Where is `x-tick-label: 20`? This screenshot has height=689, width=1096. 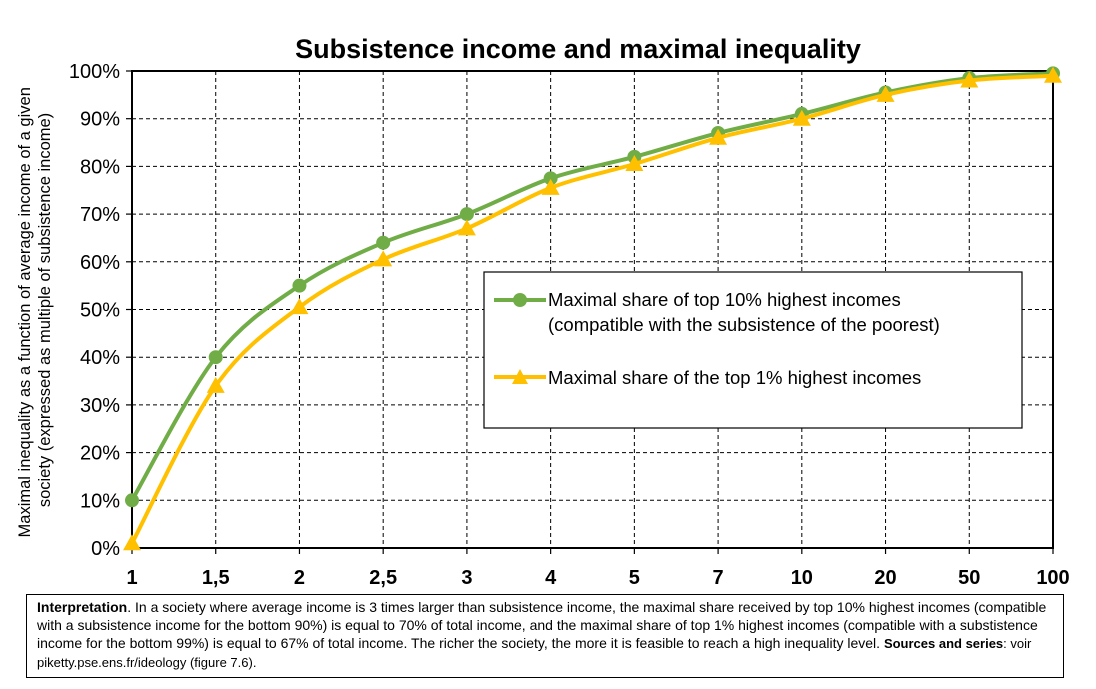
x-tick-label: 20 is located at coordinates (885, 578).